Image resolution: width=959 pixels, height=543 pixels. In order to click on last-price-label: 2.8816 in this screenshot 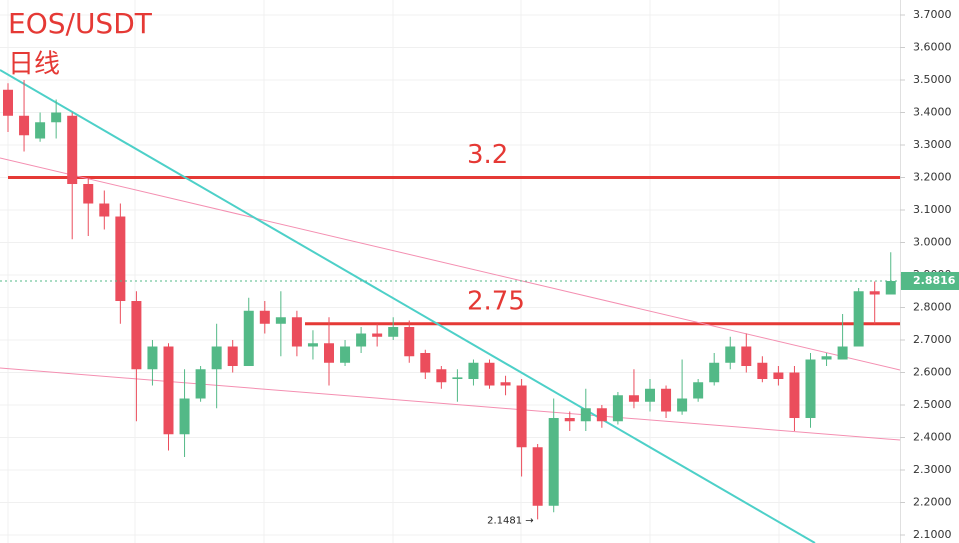, I will do `click(934, 280)`.